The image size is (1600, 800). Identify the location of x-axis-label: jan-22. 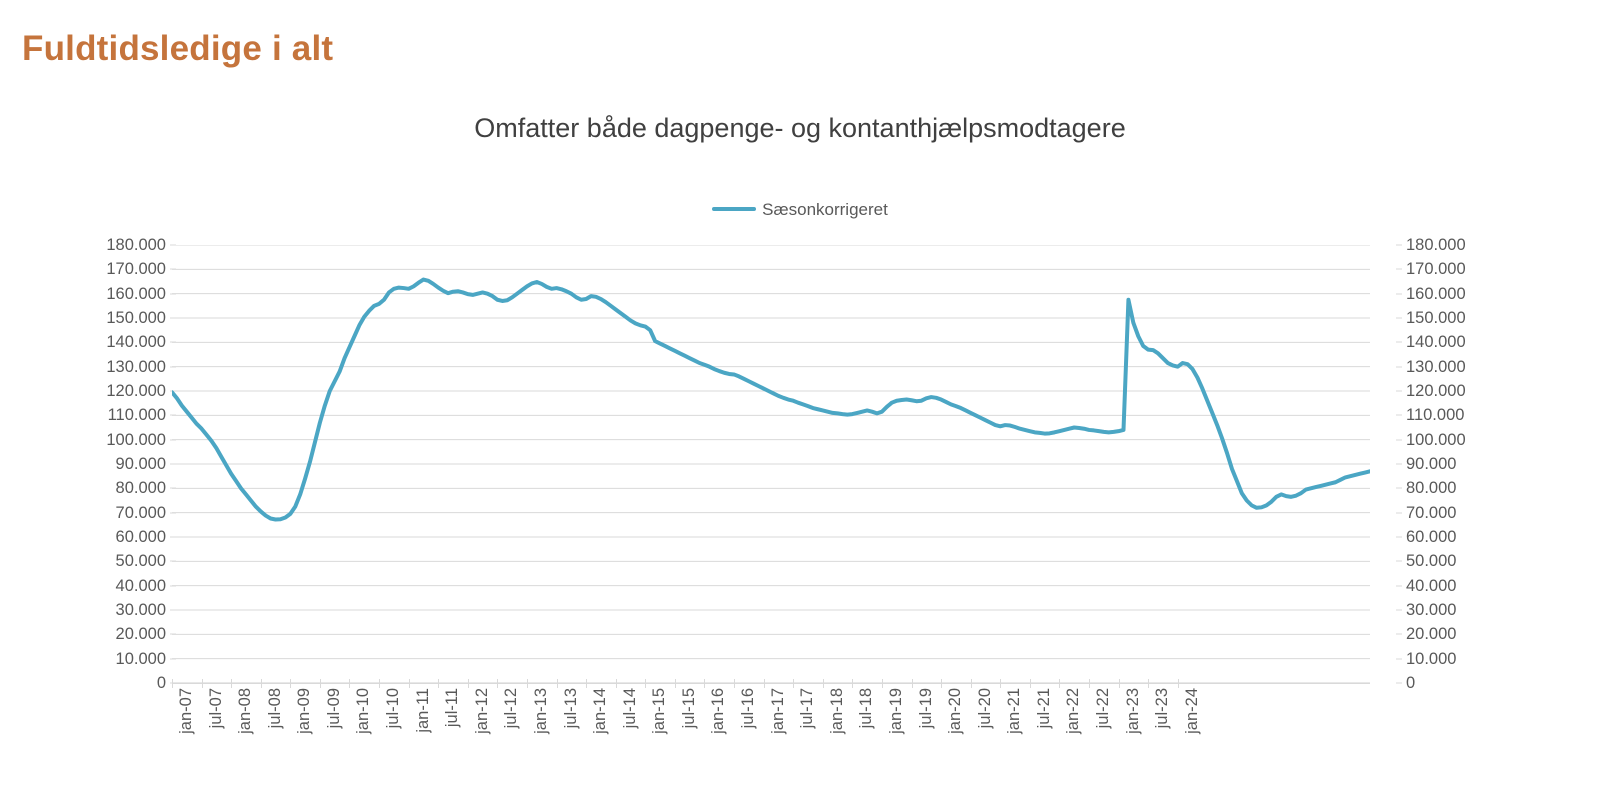
(1073, 711).